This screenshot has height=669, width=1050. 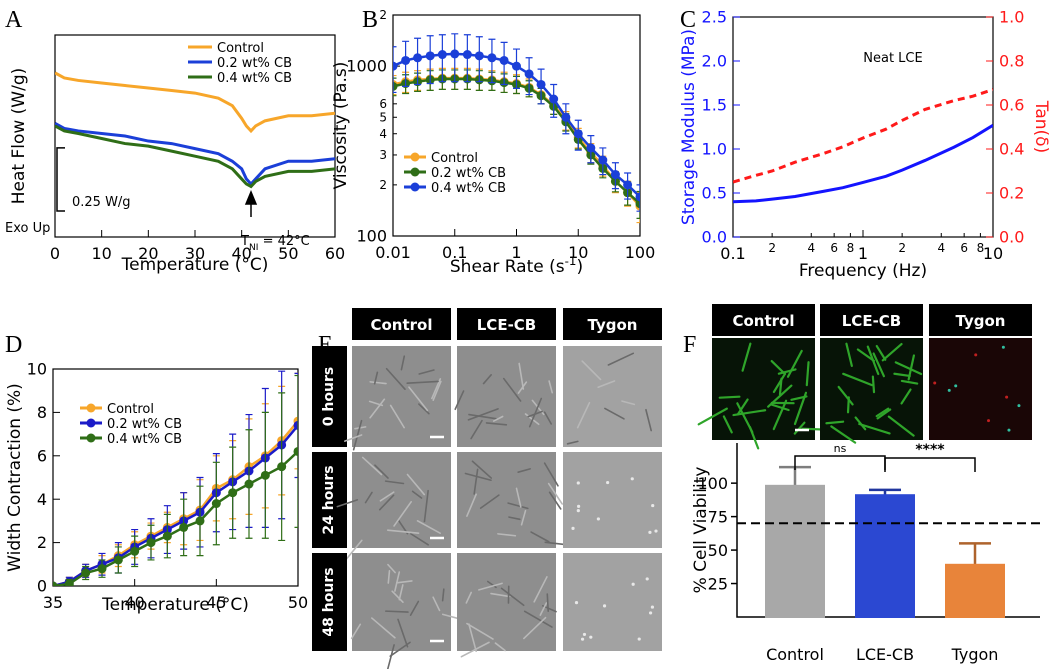 I want to click on y2-tick-label: 0.2, so click(x=1011, y=193).